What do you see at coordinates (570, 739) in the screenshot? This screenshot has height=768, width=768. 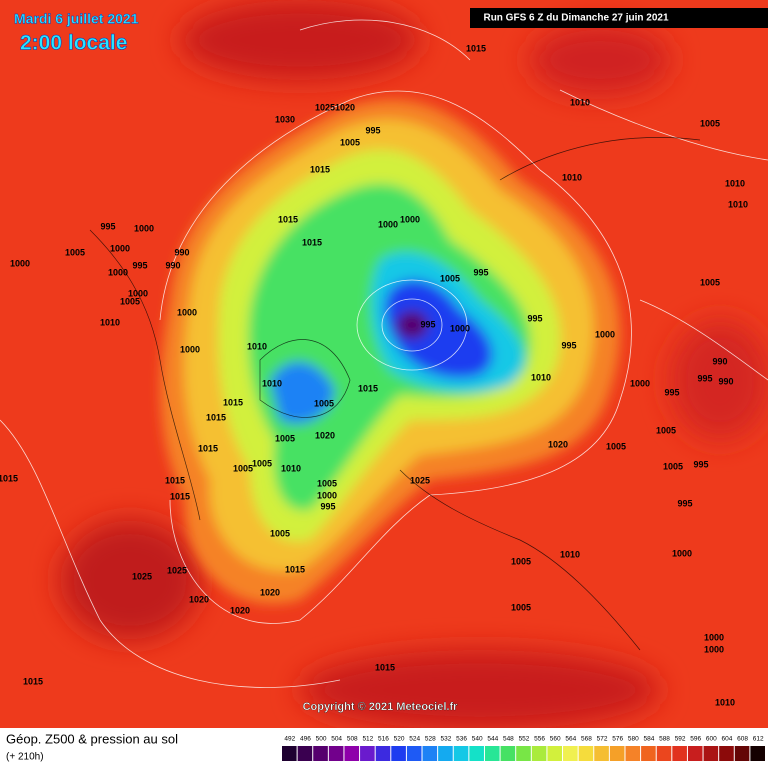 I see `scale-label: 564` at bounding box center [570, 739].